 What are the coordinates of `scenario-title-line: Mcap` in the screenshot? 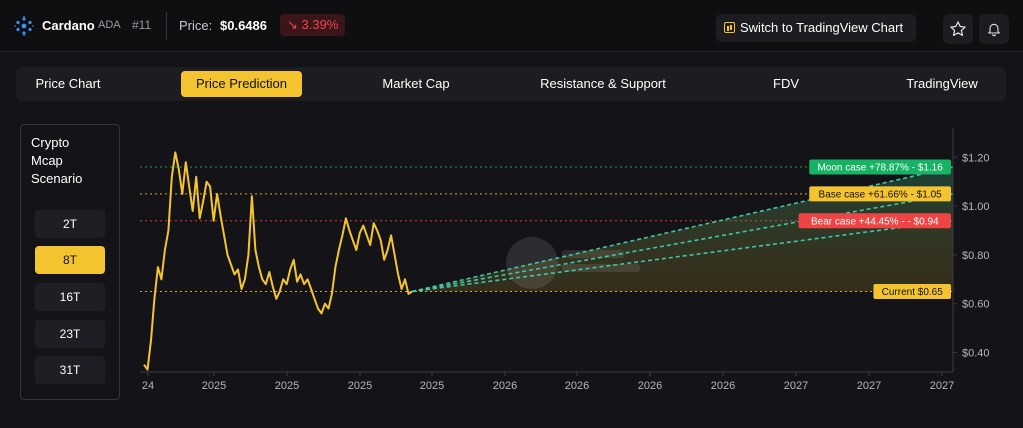 It's located at (47, 160).